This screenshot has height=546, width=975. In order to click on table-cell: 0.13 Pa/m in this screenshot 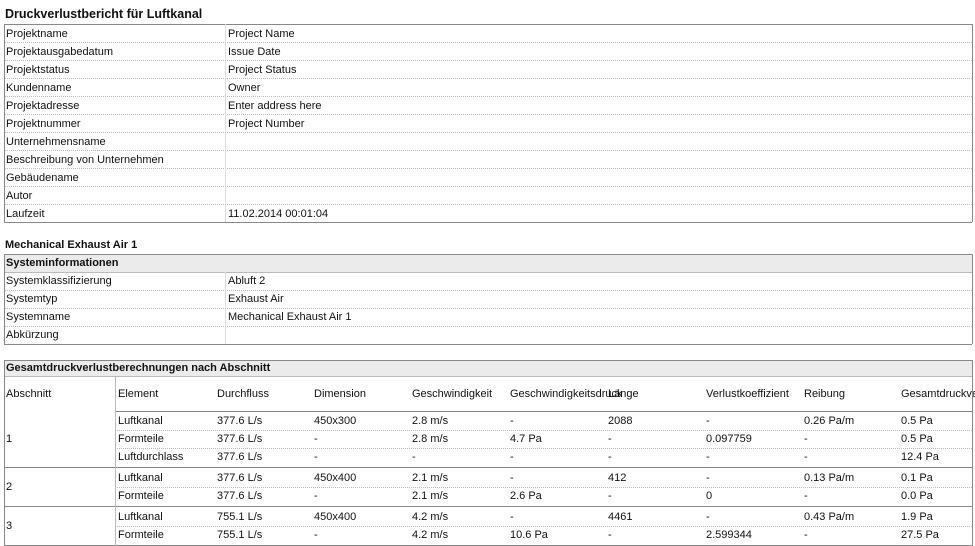, I will do `click(829, 478)`.